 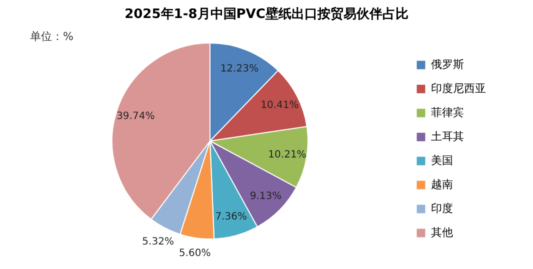 What do you see at coordinates (442, 160) in the screenshot?
I see `legend-label: 美国` at bounding box center [442, 160].